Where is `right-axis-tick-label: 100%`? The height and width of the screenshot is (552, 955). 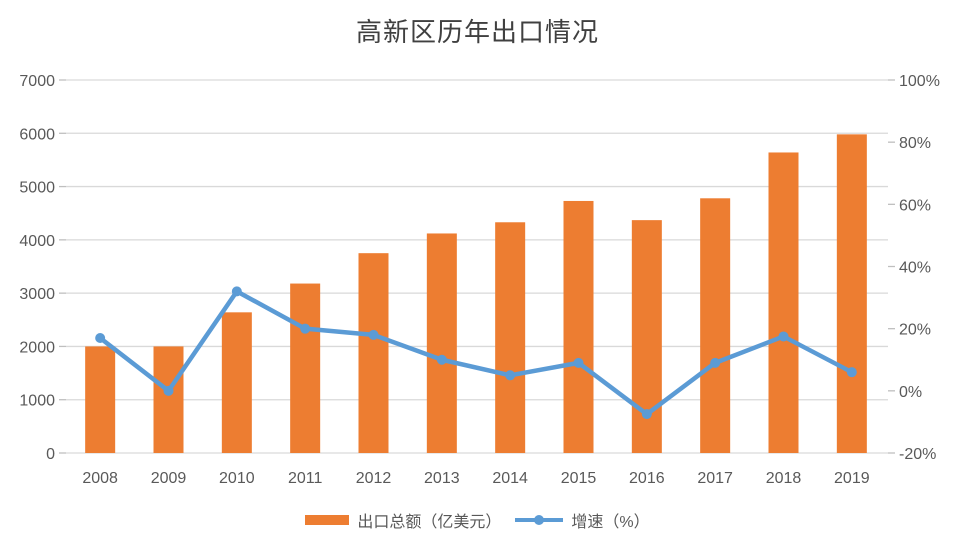
right-axis-tick-label: 100% is located at coordinates (919, 81).